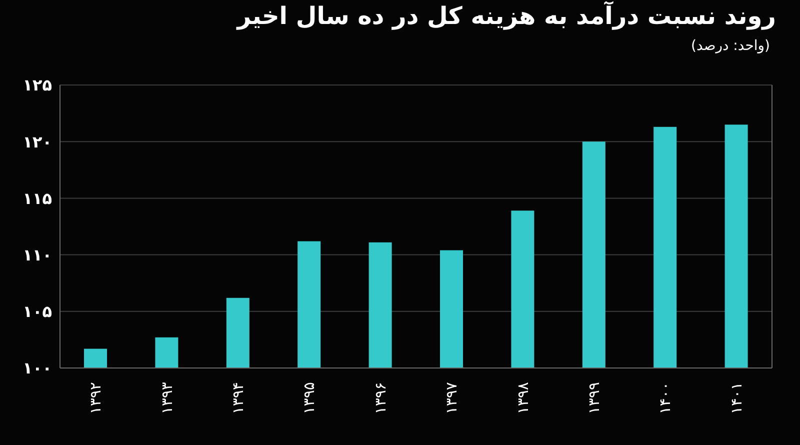 Image resolution: width=800 pixels, height=445 pixels. What do you see at coordinates (523, 398) in the screenshot?
I see `x-tick-label: ۱۳۹۸` at bounding box center [523, 398].